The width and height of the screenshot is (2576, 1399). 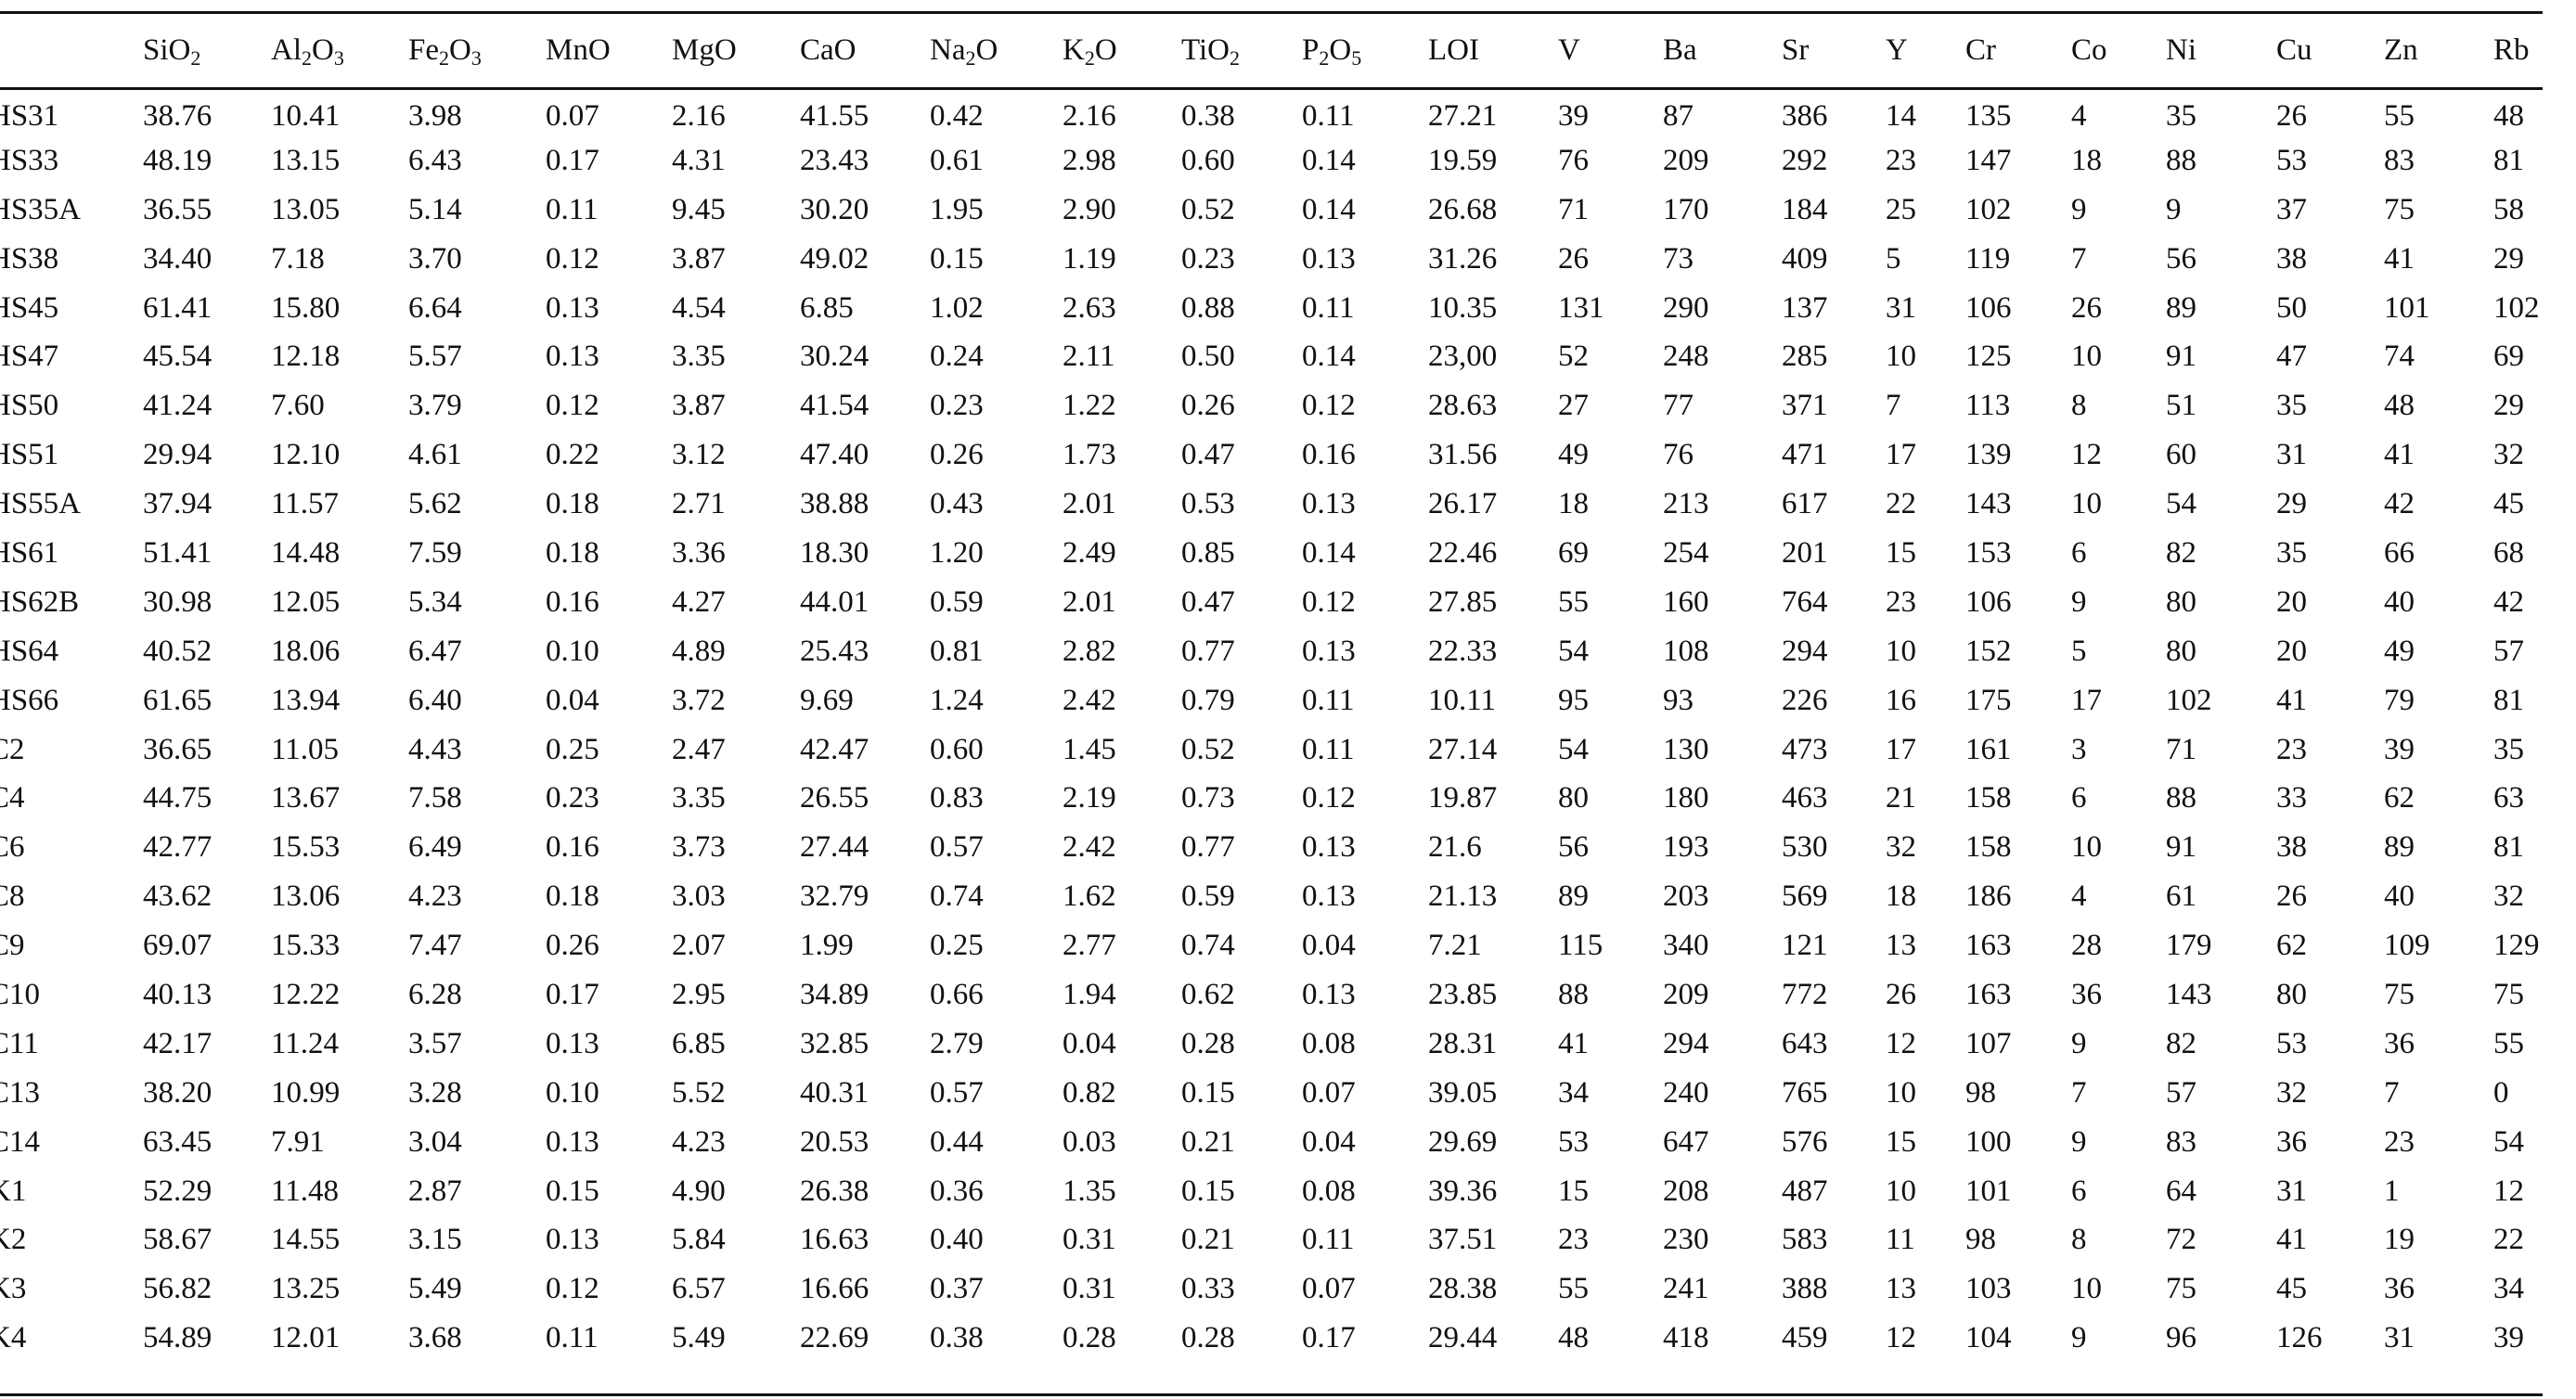 What do you see at coordinates (30, 552) in the screenshot?
I see `sample-id-cell: HS61` at bounding box center [30, 552].